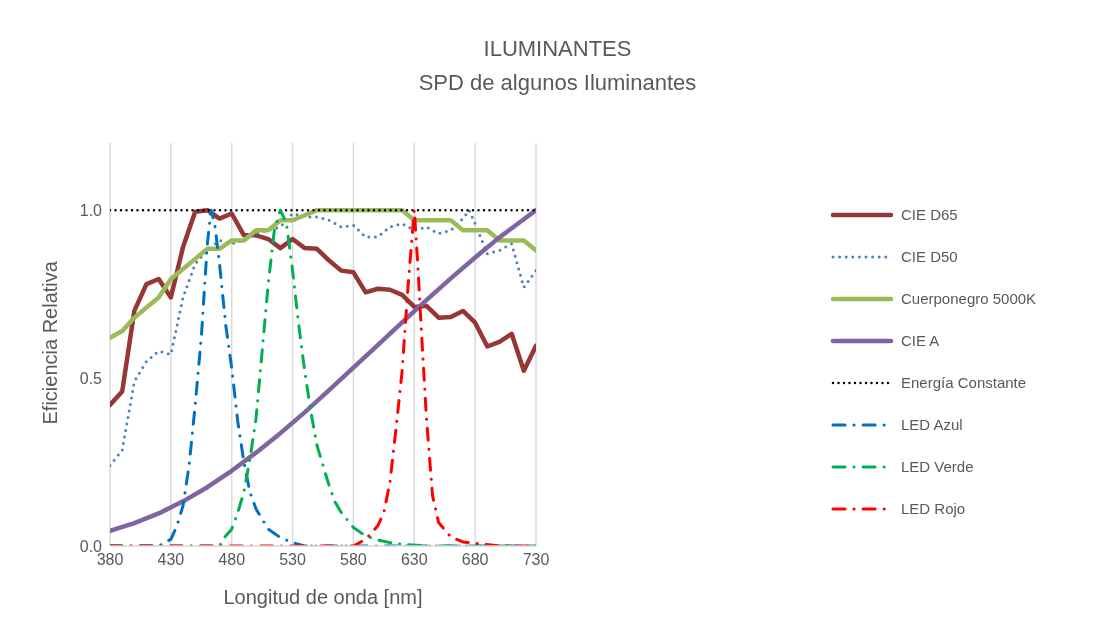 The width and height of the screenshot is (1115, 618). What do you see at coordinates (969, 298) in the screenshot?
I see `legend-label: Cuerponegro 5000K` at bounding box center [969, 298].